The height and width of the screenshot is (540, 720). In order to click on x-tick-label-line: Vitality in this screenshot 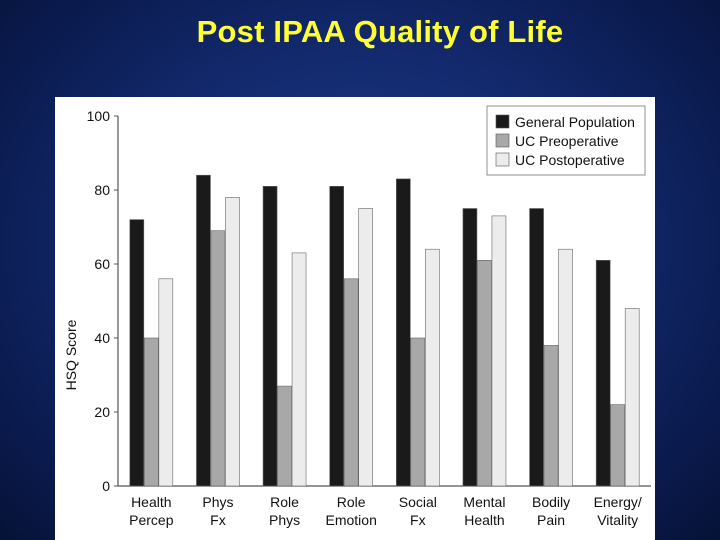, I will do `click(617, 520)`.